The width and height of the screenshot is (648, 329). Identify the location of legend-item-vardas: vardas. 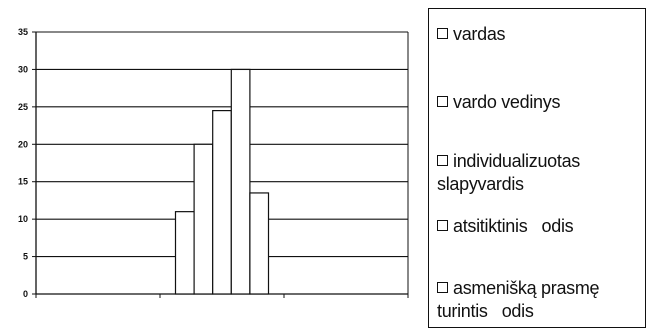
(540, 34).